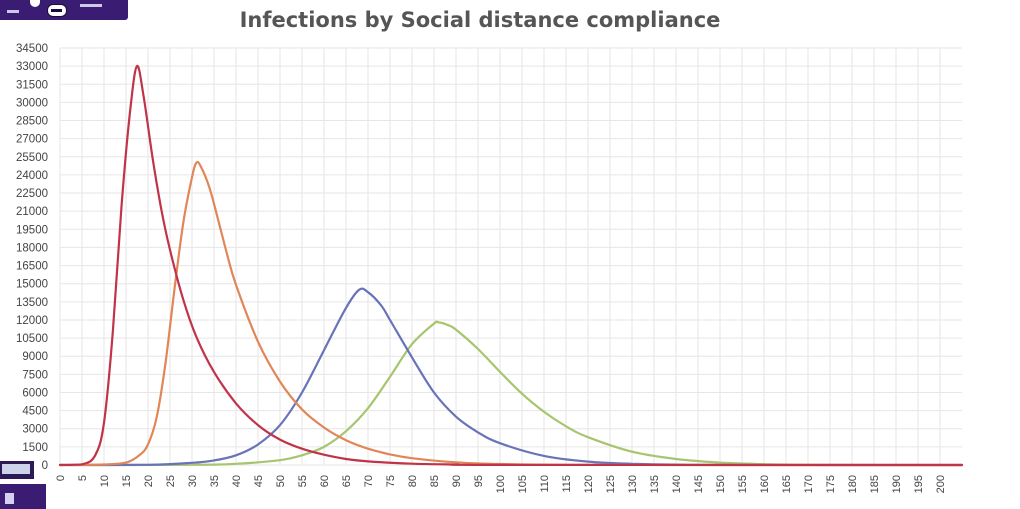  Describe the element at coordinates (35, 430) in the screenshot. I see `y-tick-label: 3000` at that location.